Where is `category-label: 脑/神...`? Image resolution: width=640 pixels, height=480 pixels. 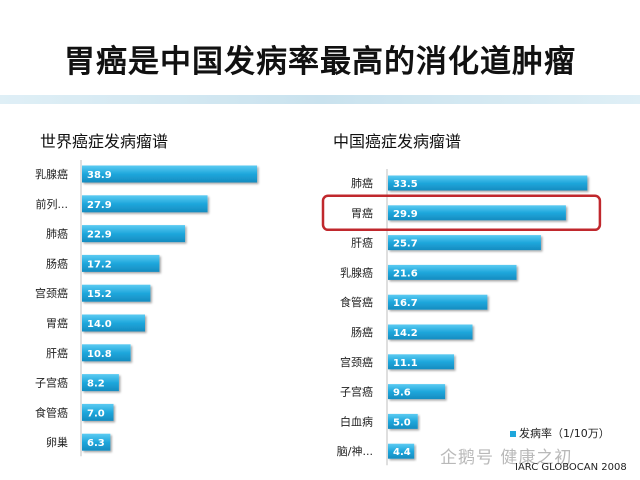 category-label: 脑/神... is located at coordinates (355, 451).